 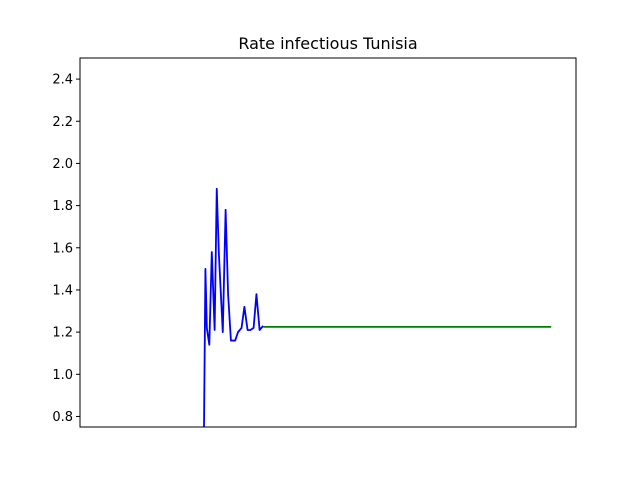 What do you see at coordinates (62, 122) in the screenshot?
I see `y-tick-label: 2.2` at bounding box center [62, 122].